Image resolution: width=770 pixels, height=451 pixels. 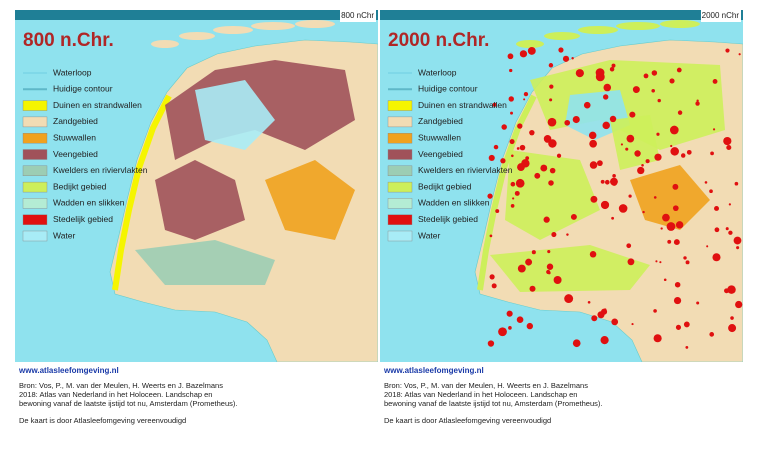 What do you see at coordinates (438, 40) in the screenshot?
I see `map-title: 2000 n.Chr.` at bounding box center [438, 40].